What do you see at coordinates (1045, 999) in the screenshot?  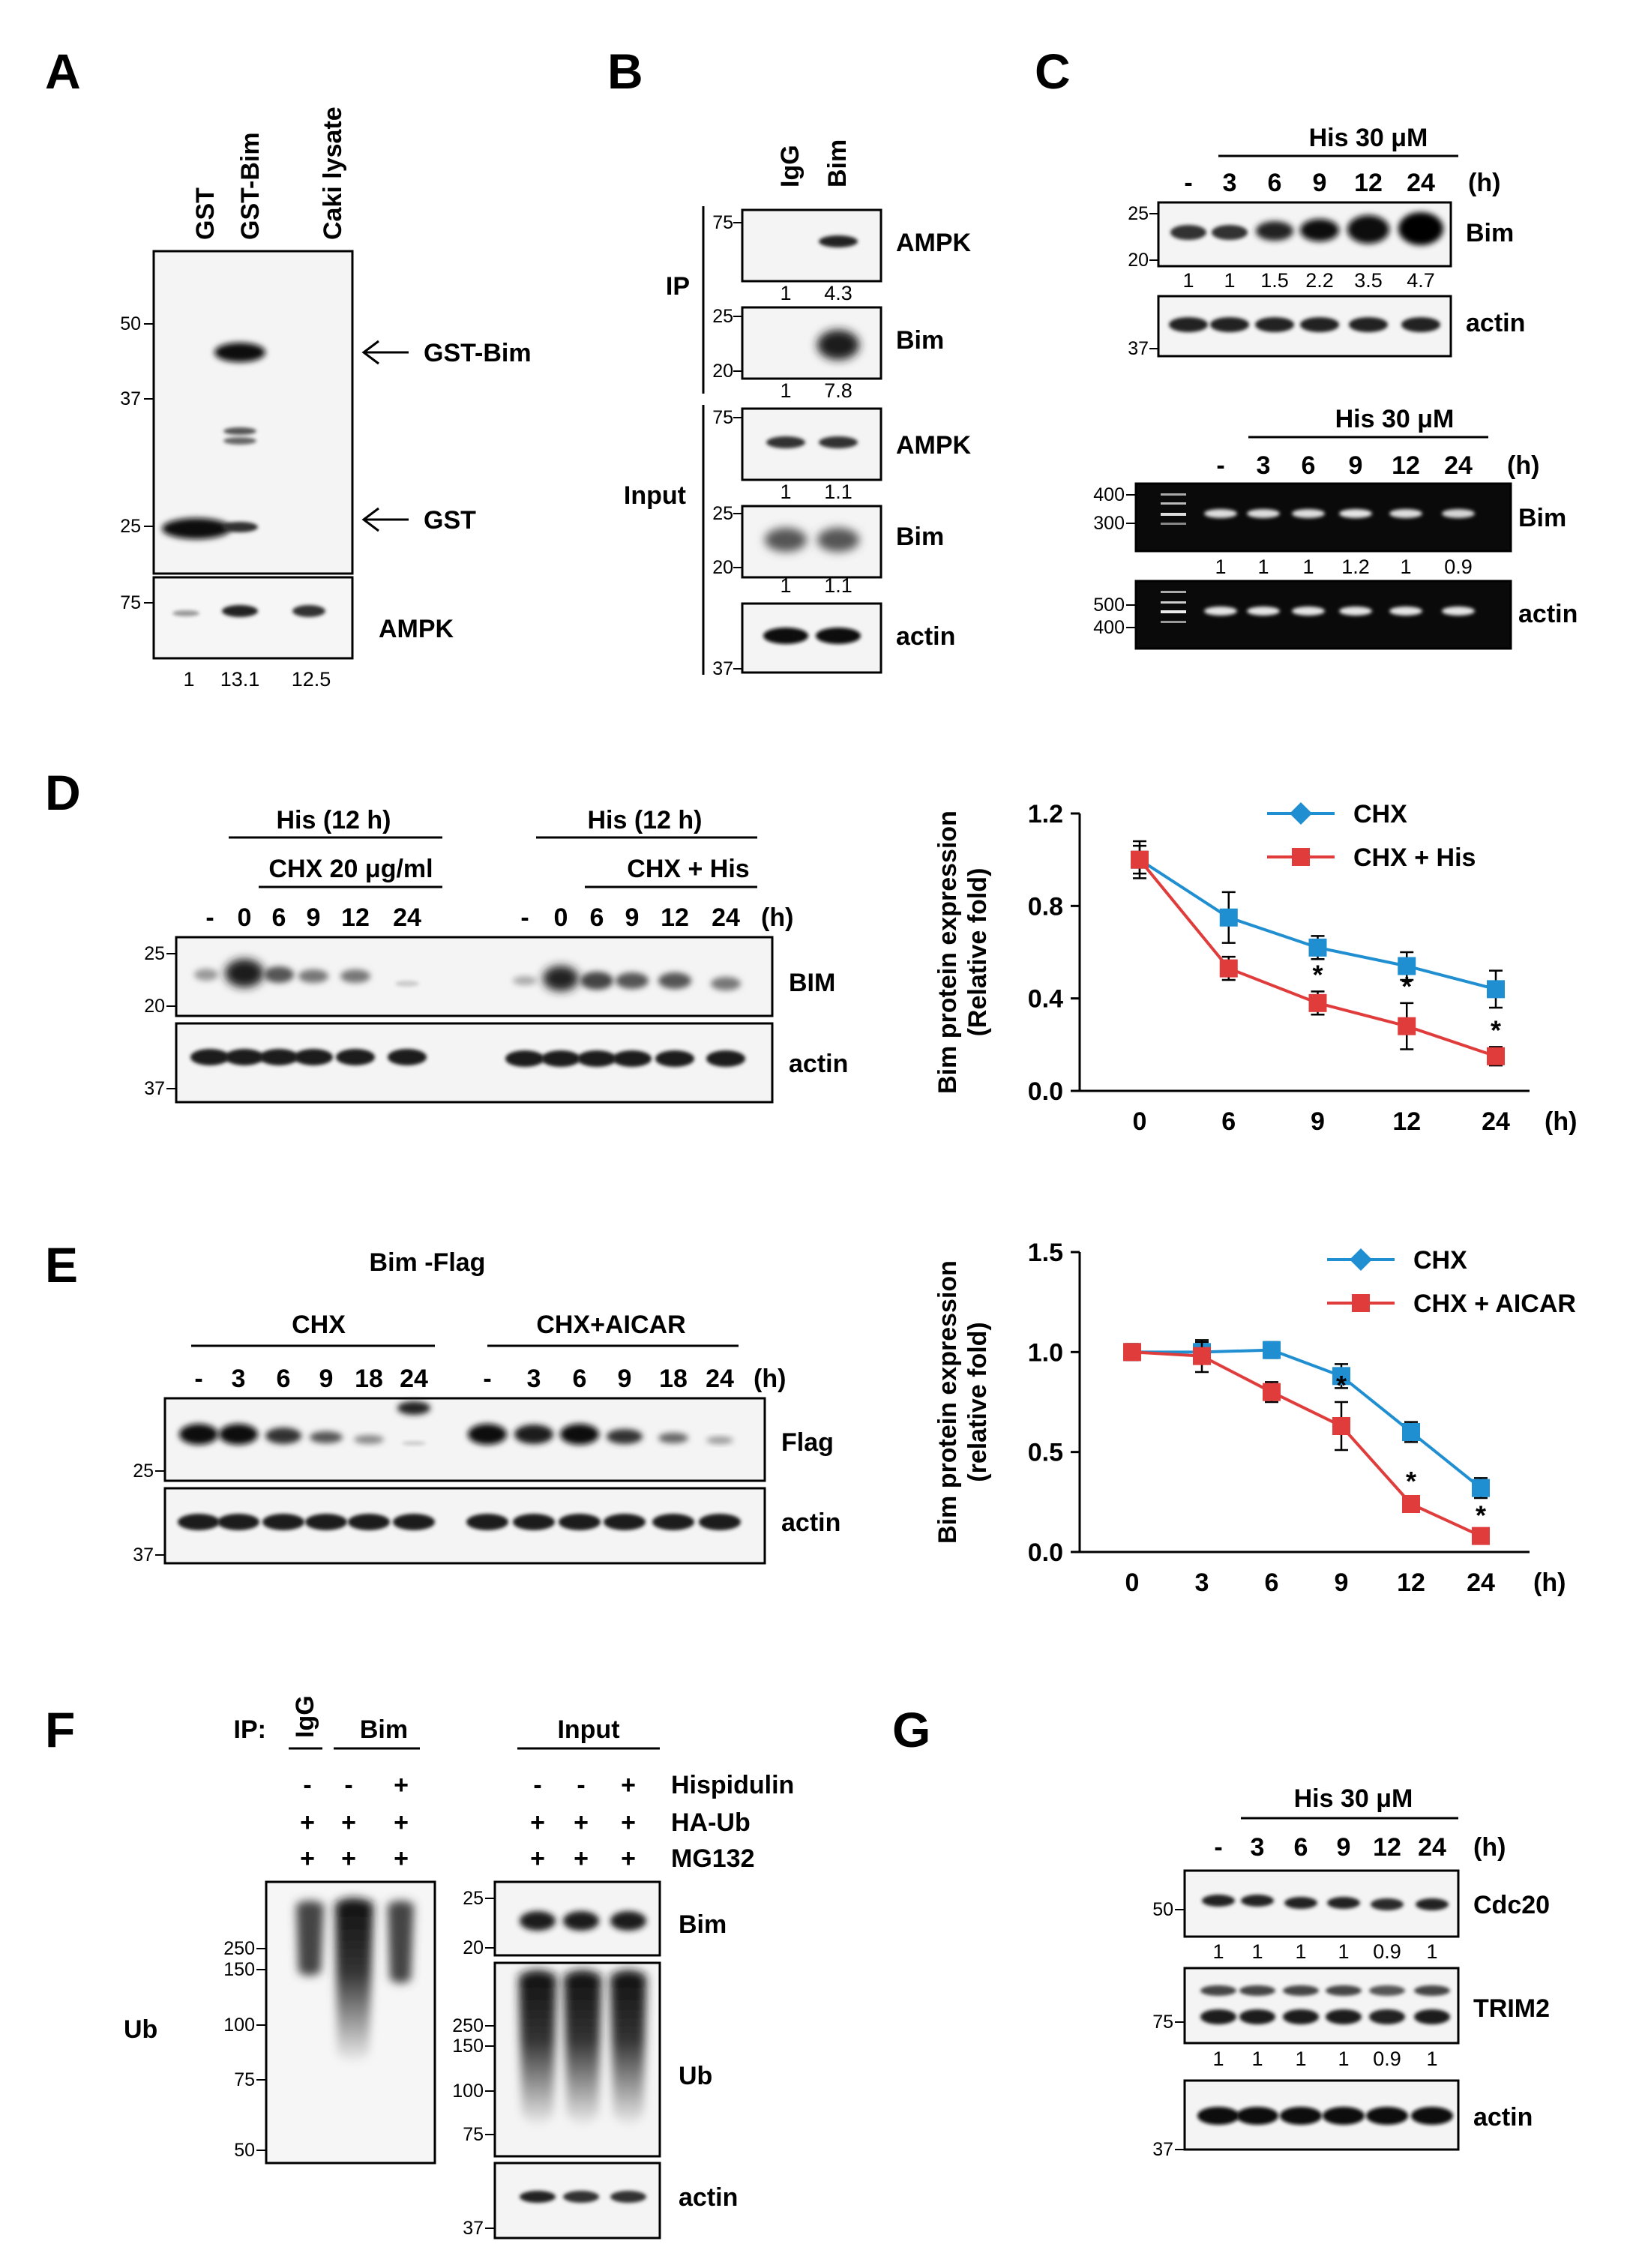 I see `y-tick-label: 0.4` at bounding box center [1045, 999].